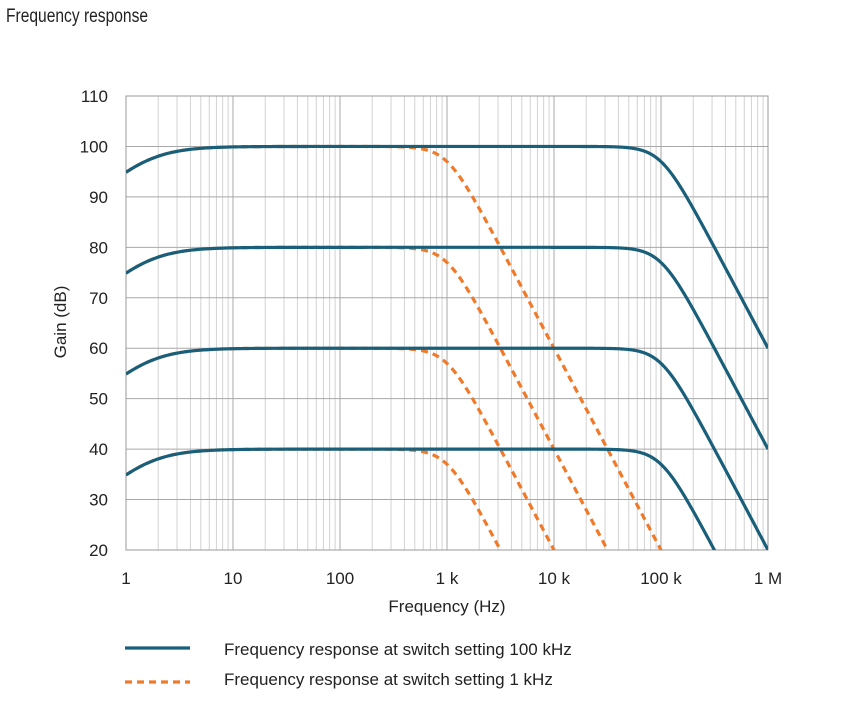 The image size is (849, 706). What do you see at coordinates (98, 500) in the screenshot?
I see `y-tick-label: 30` at bounding box center [98, 500].